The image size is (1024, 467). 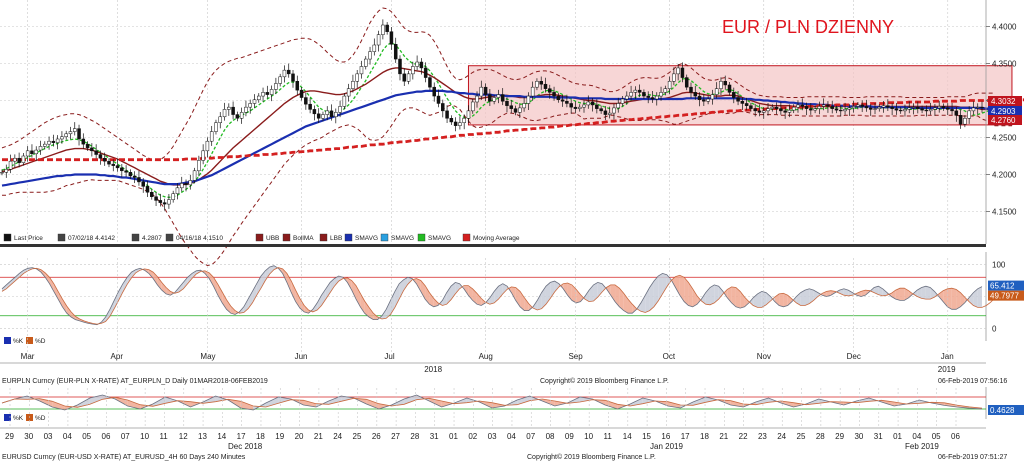 What do you see at coordinates (588, 436) in the screenshot?
I see `x-tick-label-4h: 10` at bounding box center [588, 436].